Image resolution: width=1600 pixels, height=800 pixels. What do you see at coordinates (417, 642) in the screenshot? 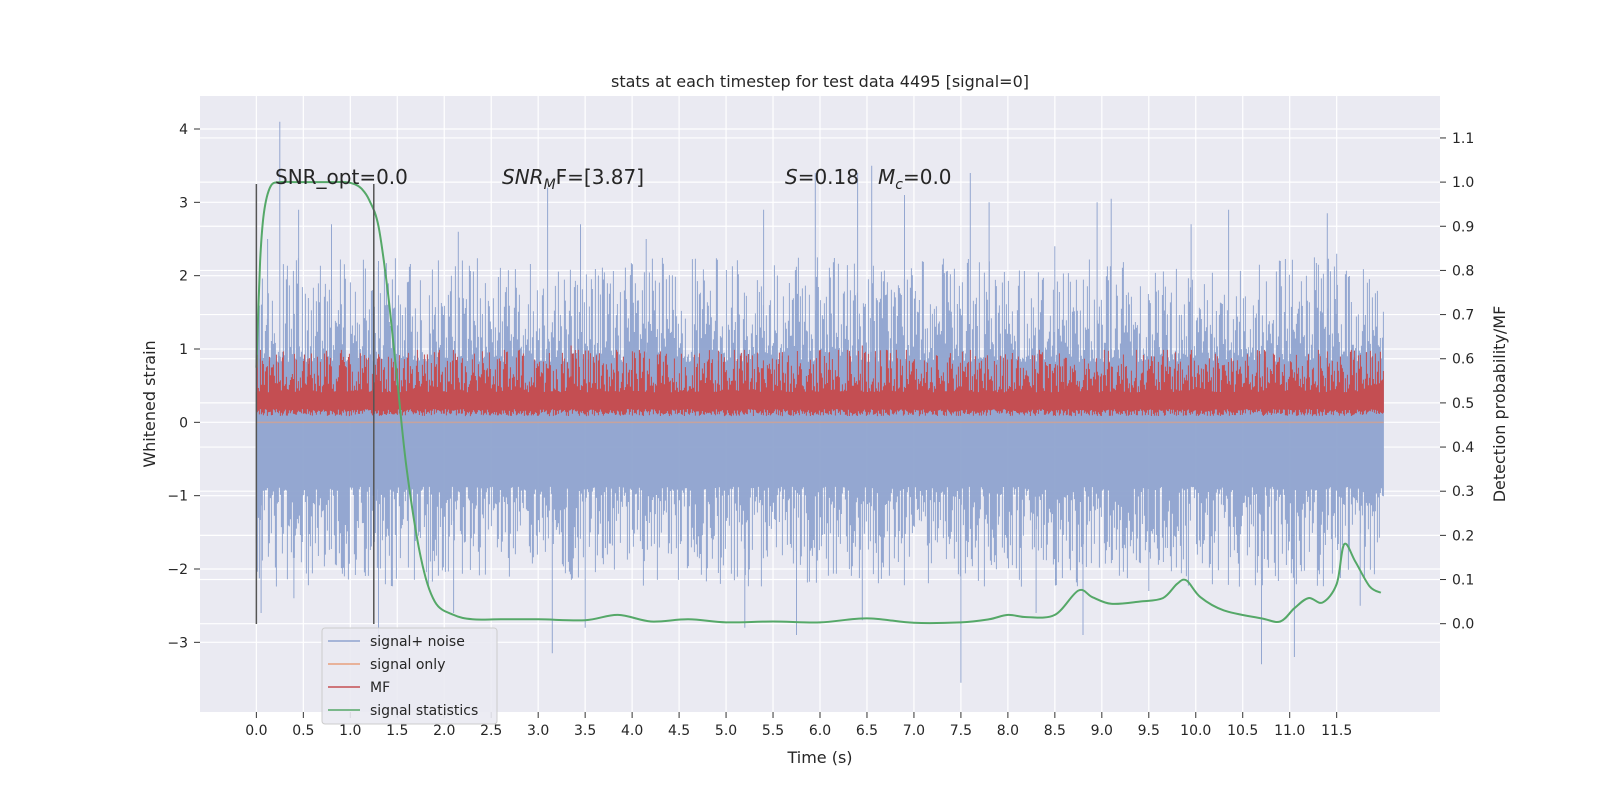
I see `legend-label-signal-noise: signal+ noise` at bounding box center [417, 642].